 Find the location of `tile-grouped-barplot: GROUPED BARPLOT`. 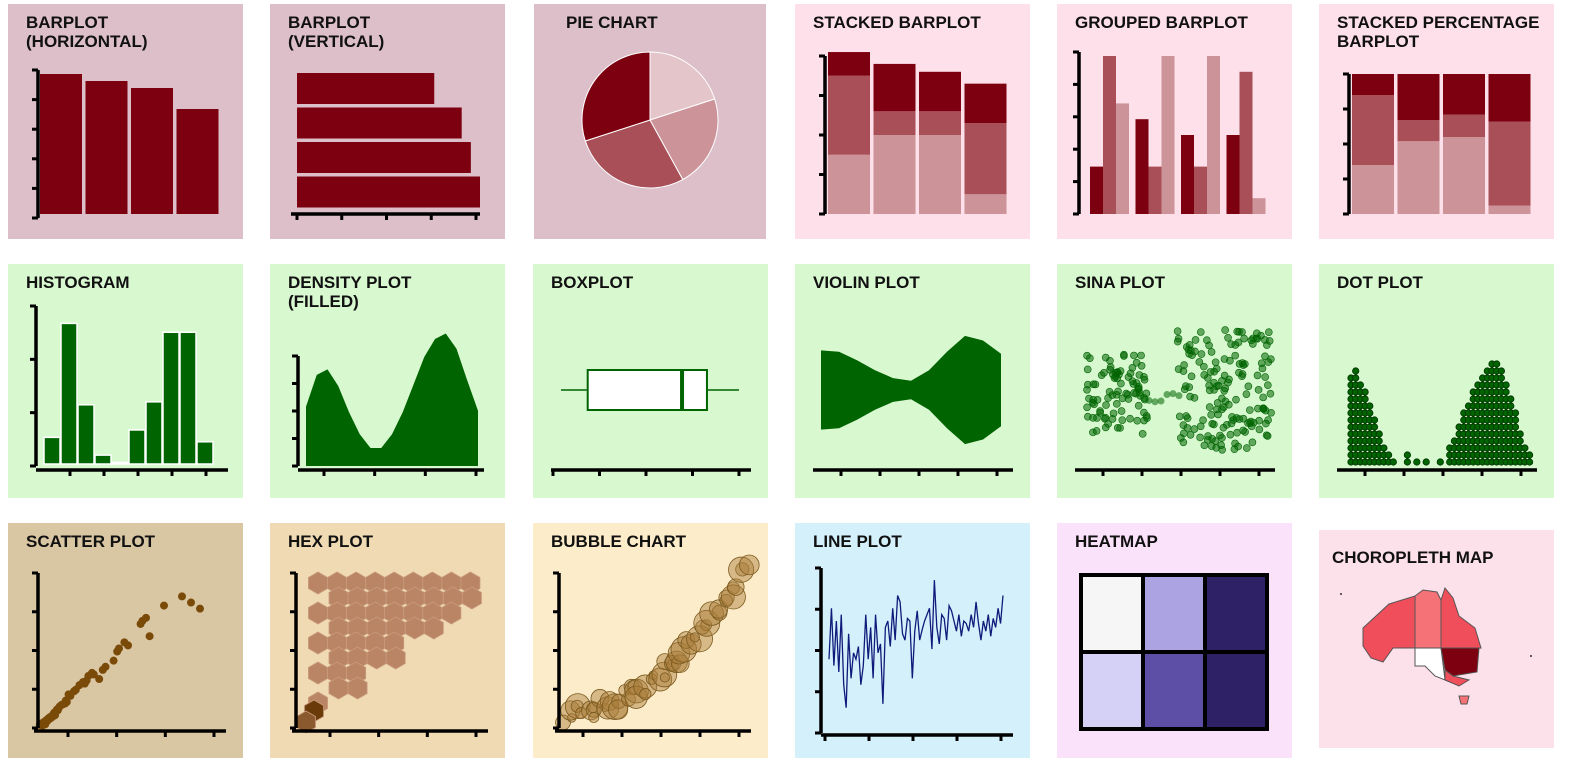

tile-grouped-barplot: GROUPED BARPLOT is located at coordinates (1174, 121).